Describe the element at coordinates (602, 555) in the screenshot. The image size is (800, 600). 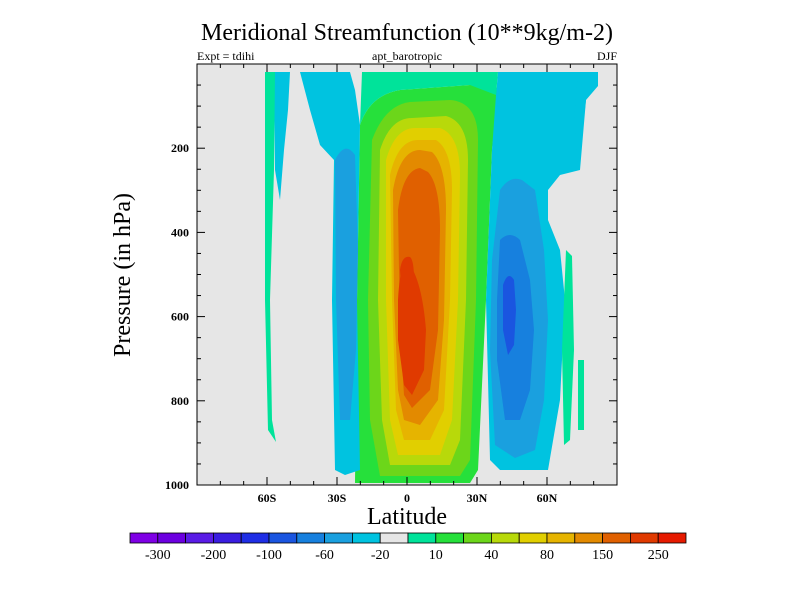
I see `legend-label: 150` at that location.